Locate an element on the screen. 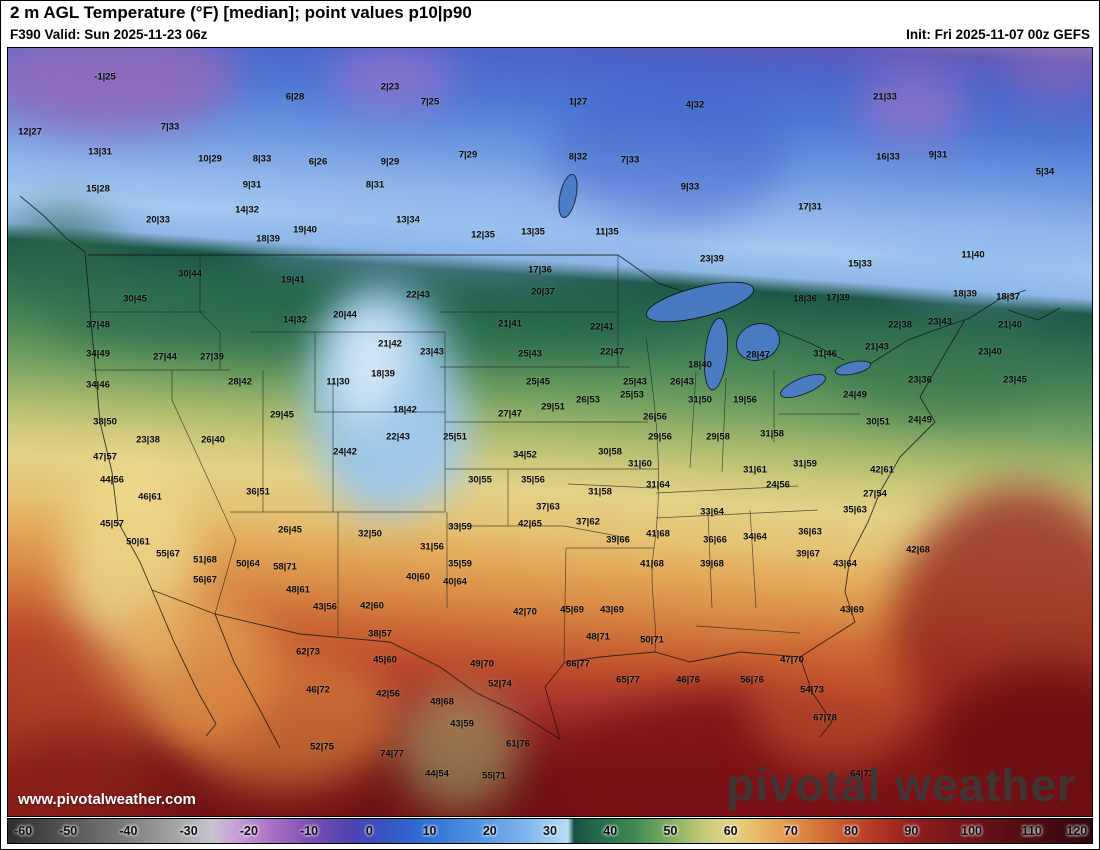 Image resolution: width=1100 pixels, height=850 pixels. bc-coast-green-overlay is located at coordinates (63, 255).